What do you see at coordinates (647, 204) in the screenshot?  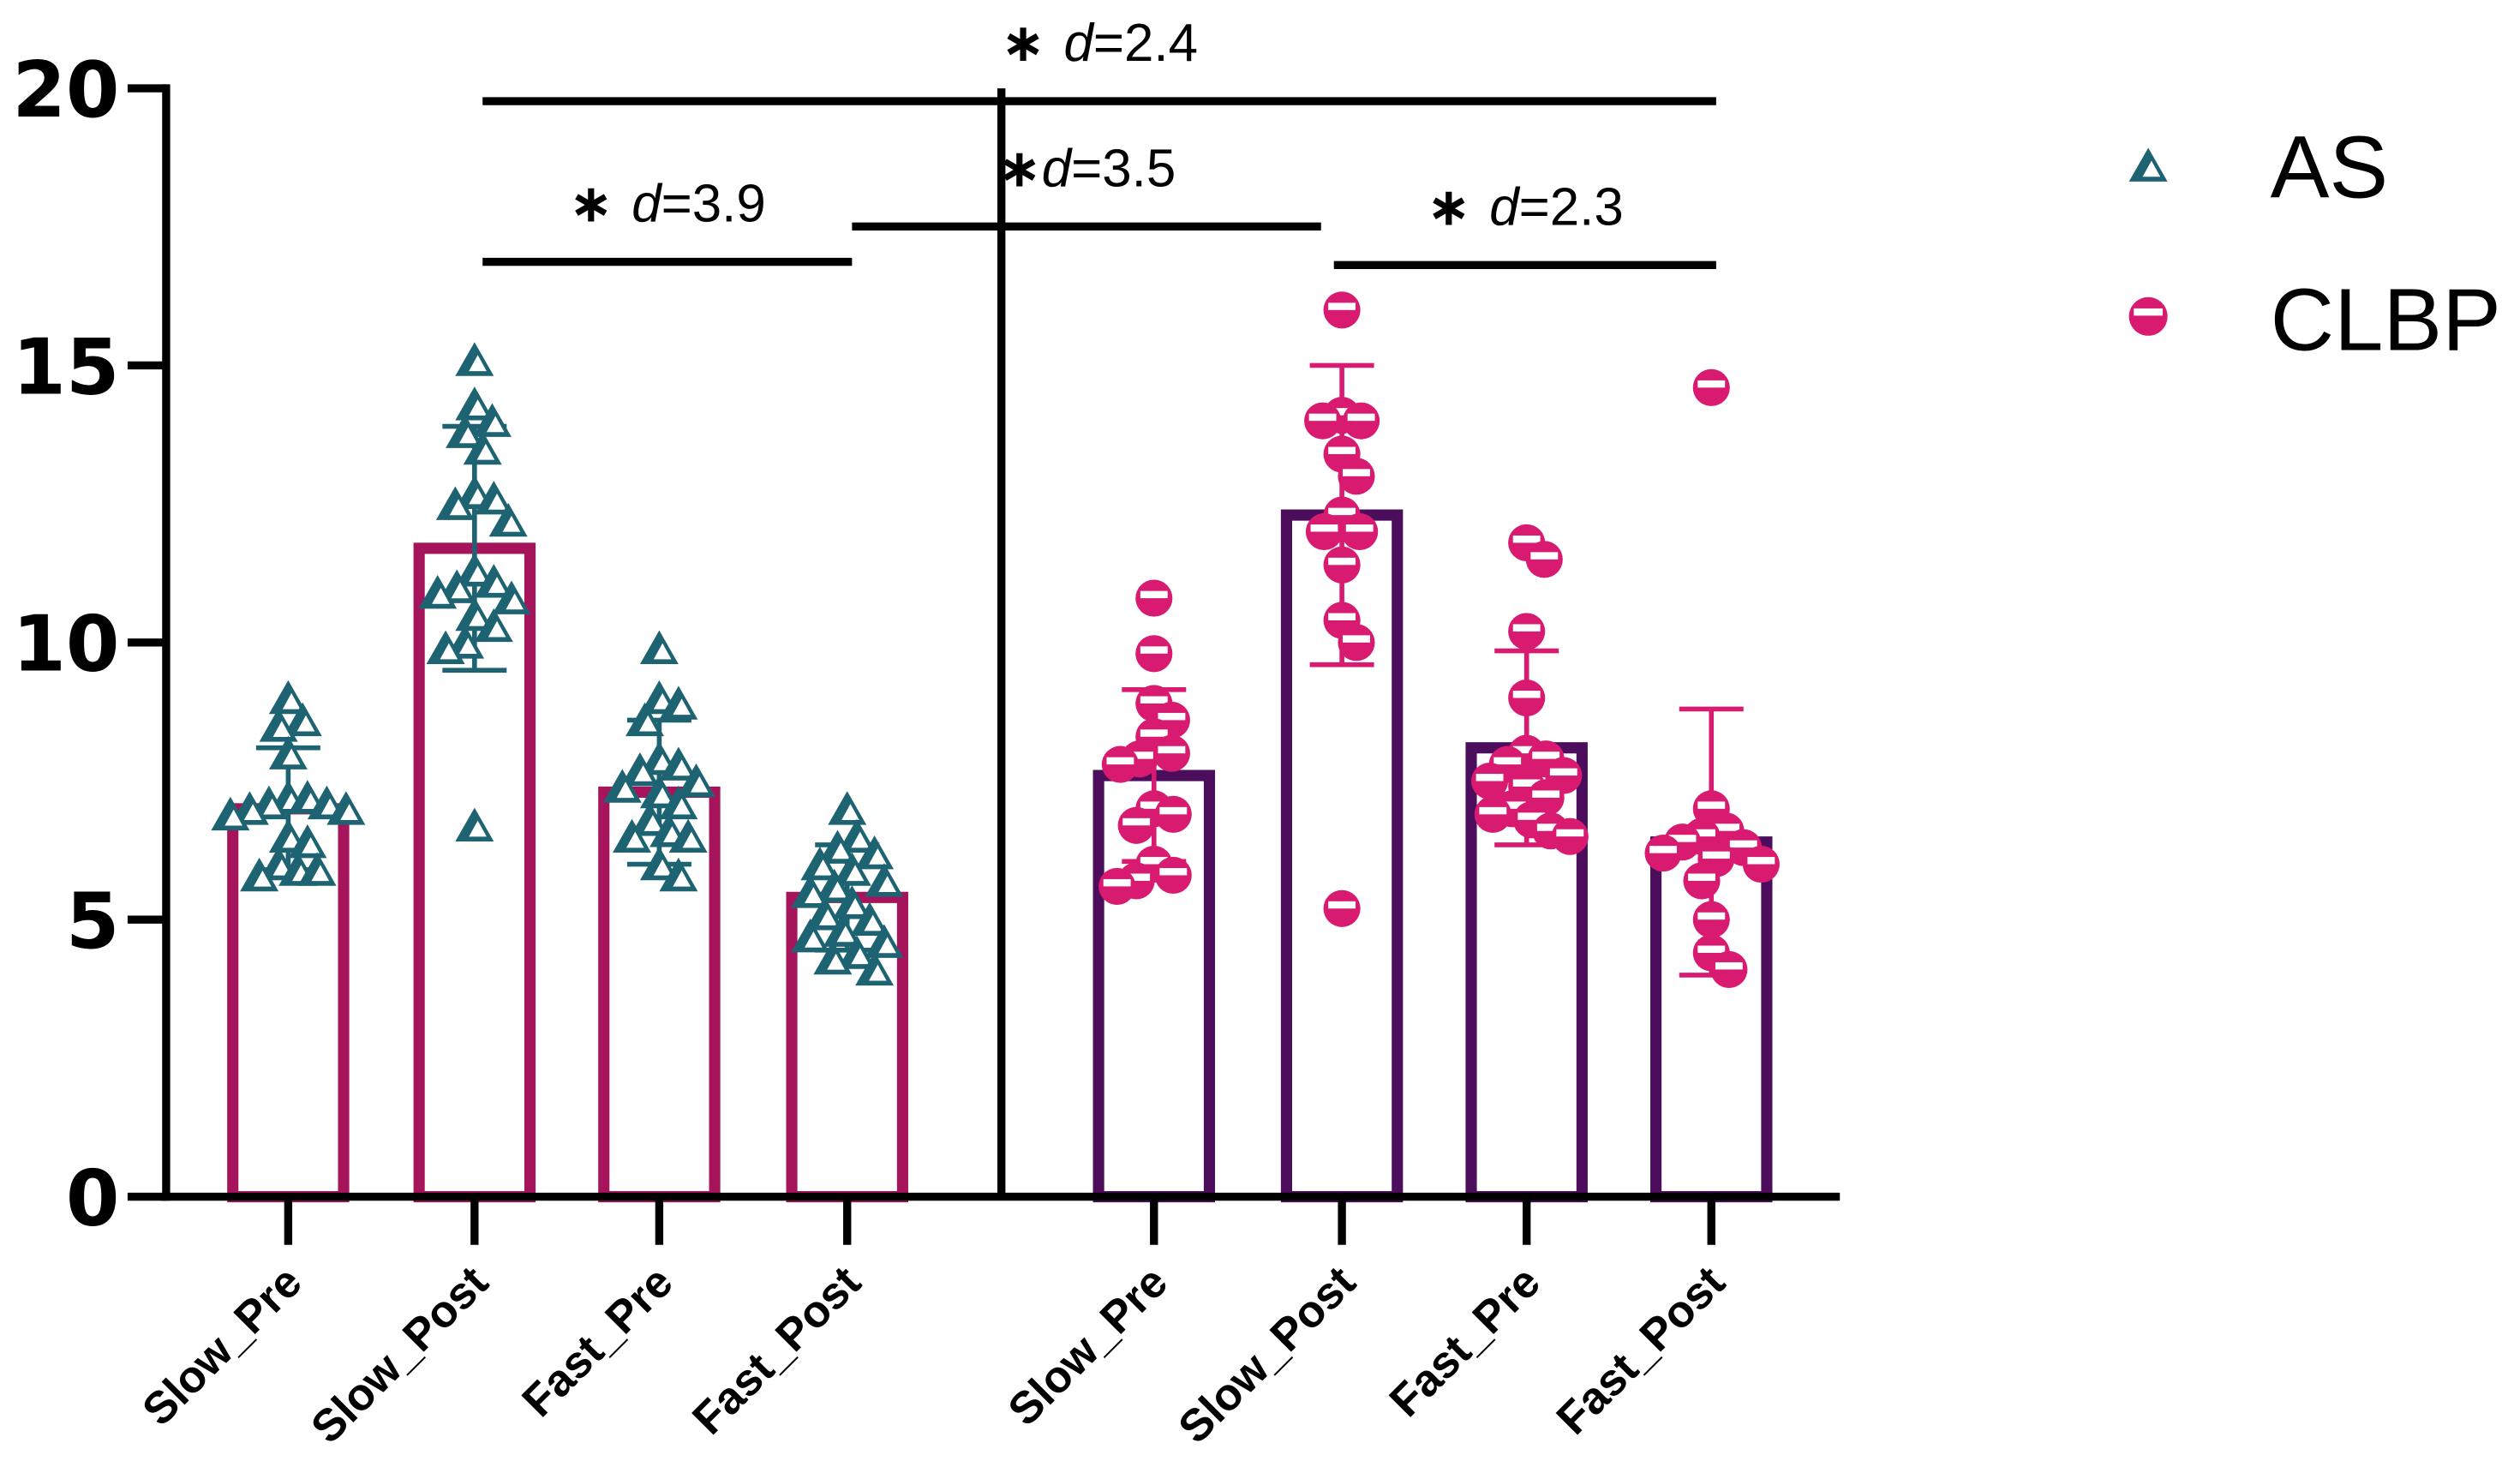 I see `effect-size-symbol: d` at bounding box center [647, 204].